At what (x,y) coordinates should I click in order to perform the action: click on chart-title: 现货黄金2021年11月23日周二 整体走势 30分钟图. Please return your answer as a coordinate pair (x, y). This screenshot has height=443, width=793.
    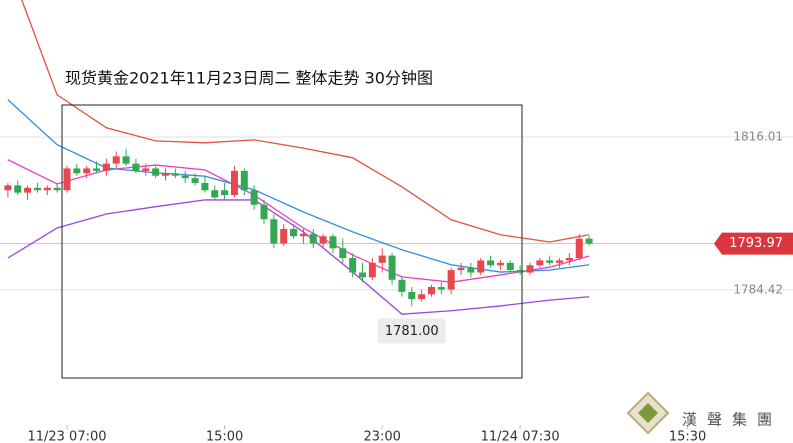
    Looking at the image, I should click on (249, 78).